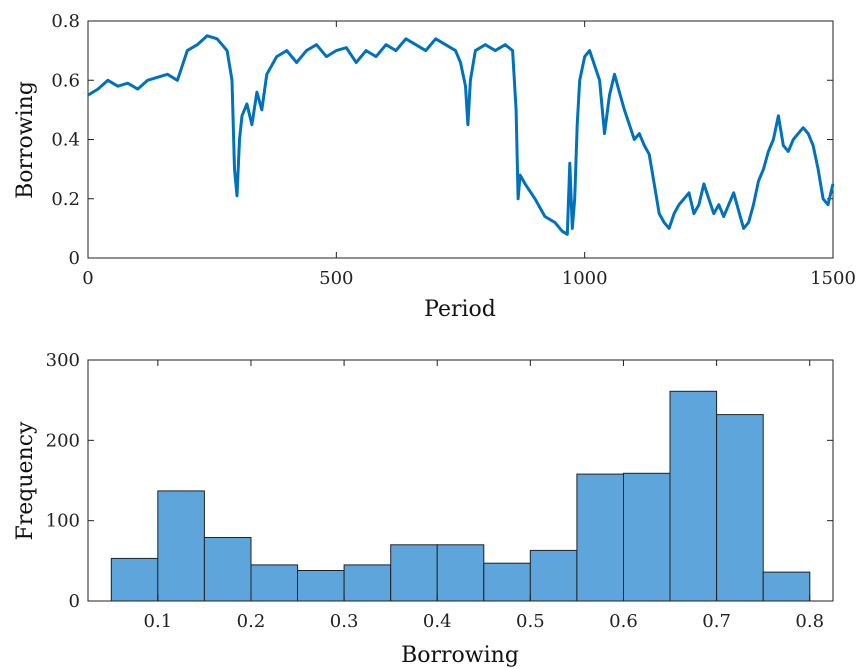 The width and height of the screenshot is (860, 669). Describe the element at coordinates (437, 621) in the screenshot. I see `x-tick-label: 0.4` at that location.